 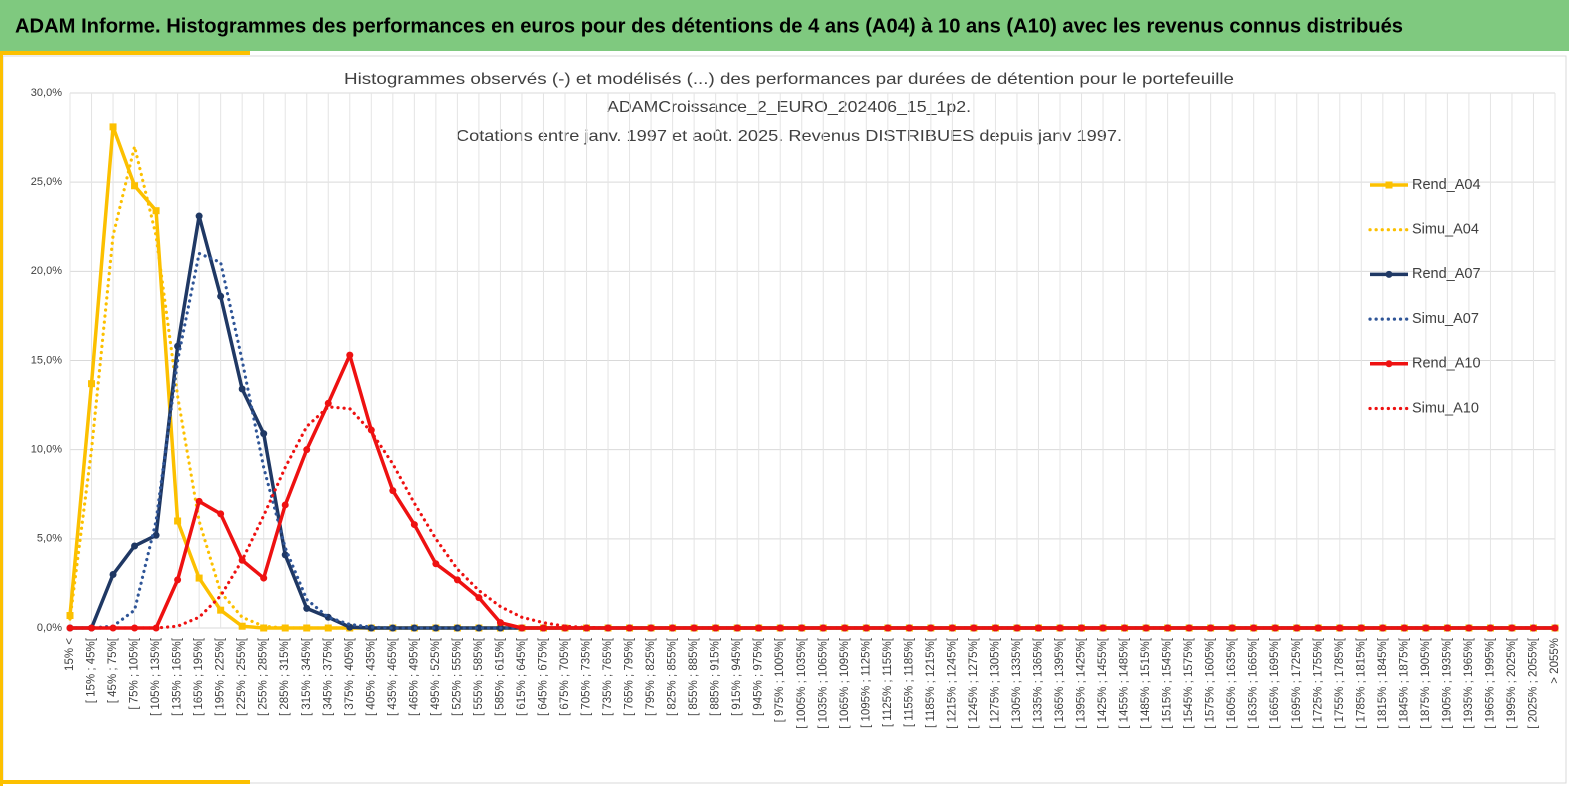 What do you see at coordinates (221, 676) in the screenshot?
I see `x-tick-label: [ 195% ; 225%[` at bounding box center [221, 676].